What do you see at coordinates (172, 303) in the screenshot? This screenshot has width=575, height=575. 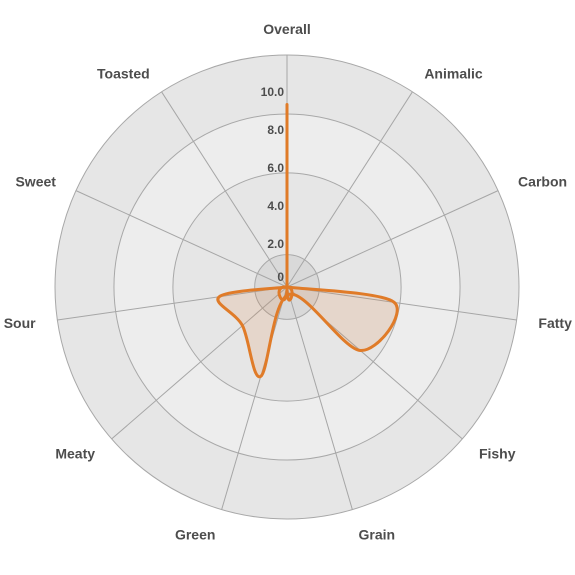 I see `axis-spoke-sour` at bounding box center [172, 303].